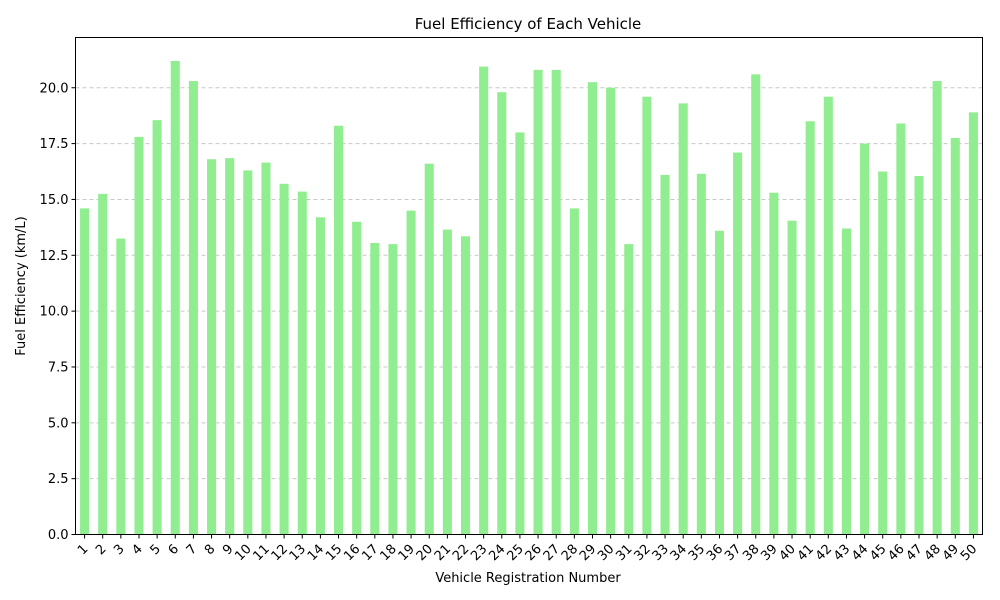 This screenshot has width=1000, height=600. What do you see at coordinates (54, 88) in the screenshot?
I see `y-tick-label: 20.0` at bounding box center [54, 88].